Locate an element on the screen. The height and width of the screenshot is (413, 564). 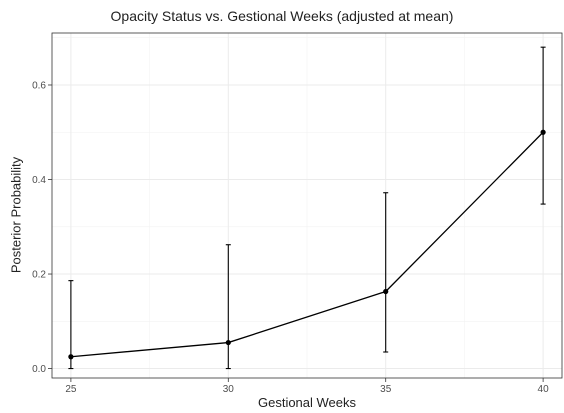
x-tick-label: 25 is located at coordinates (71, 389).